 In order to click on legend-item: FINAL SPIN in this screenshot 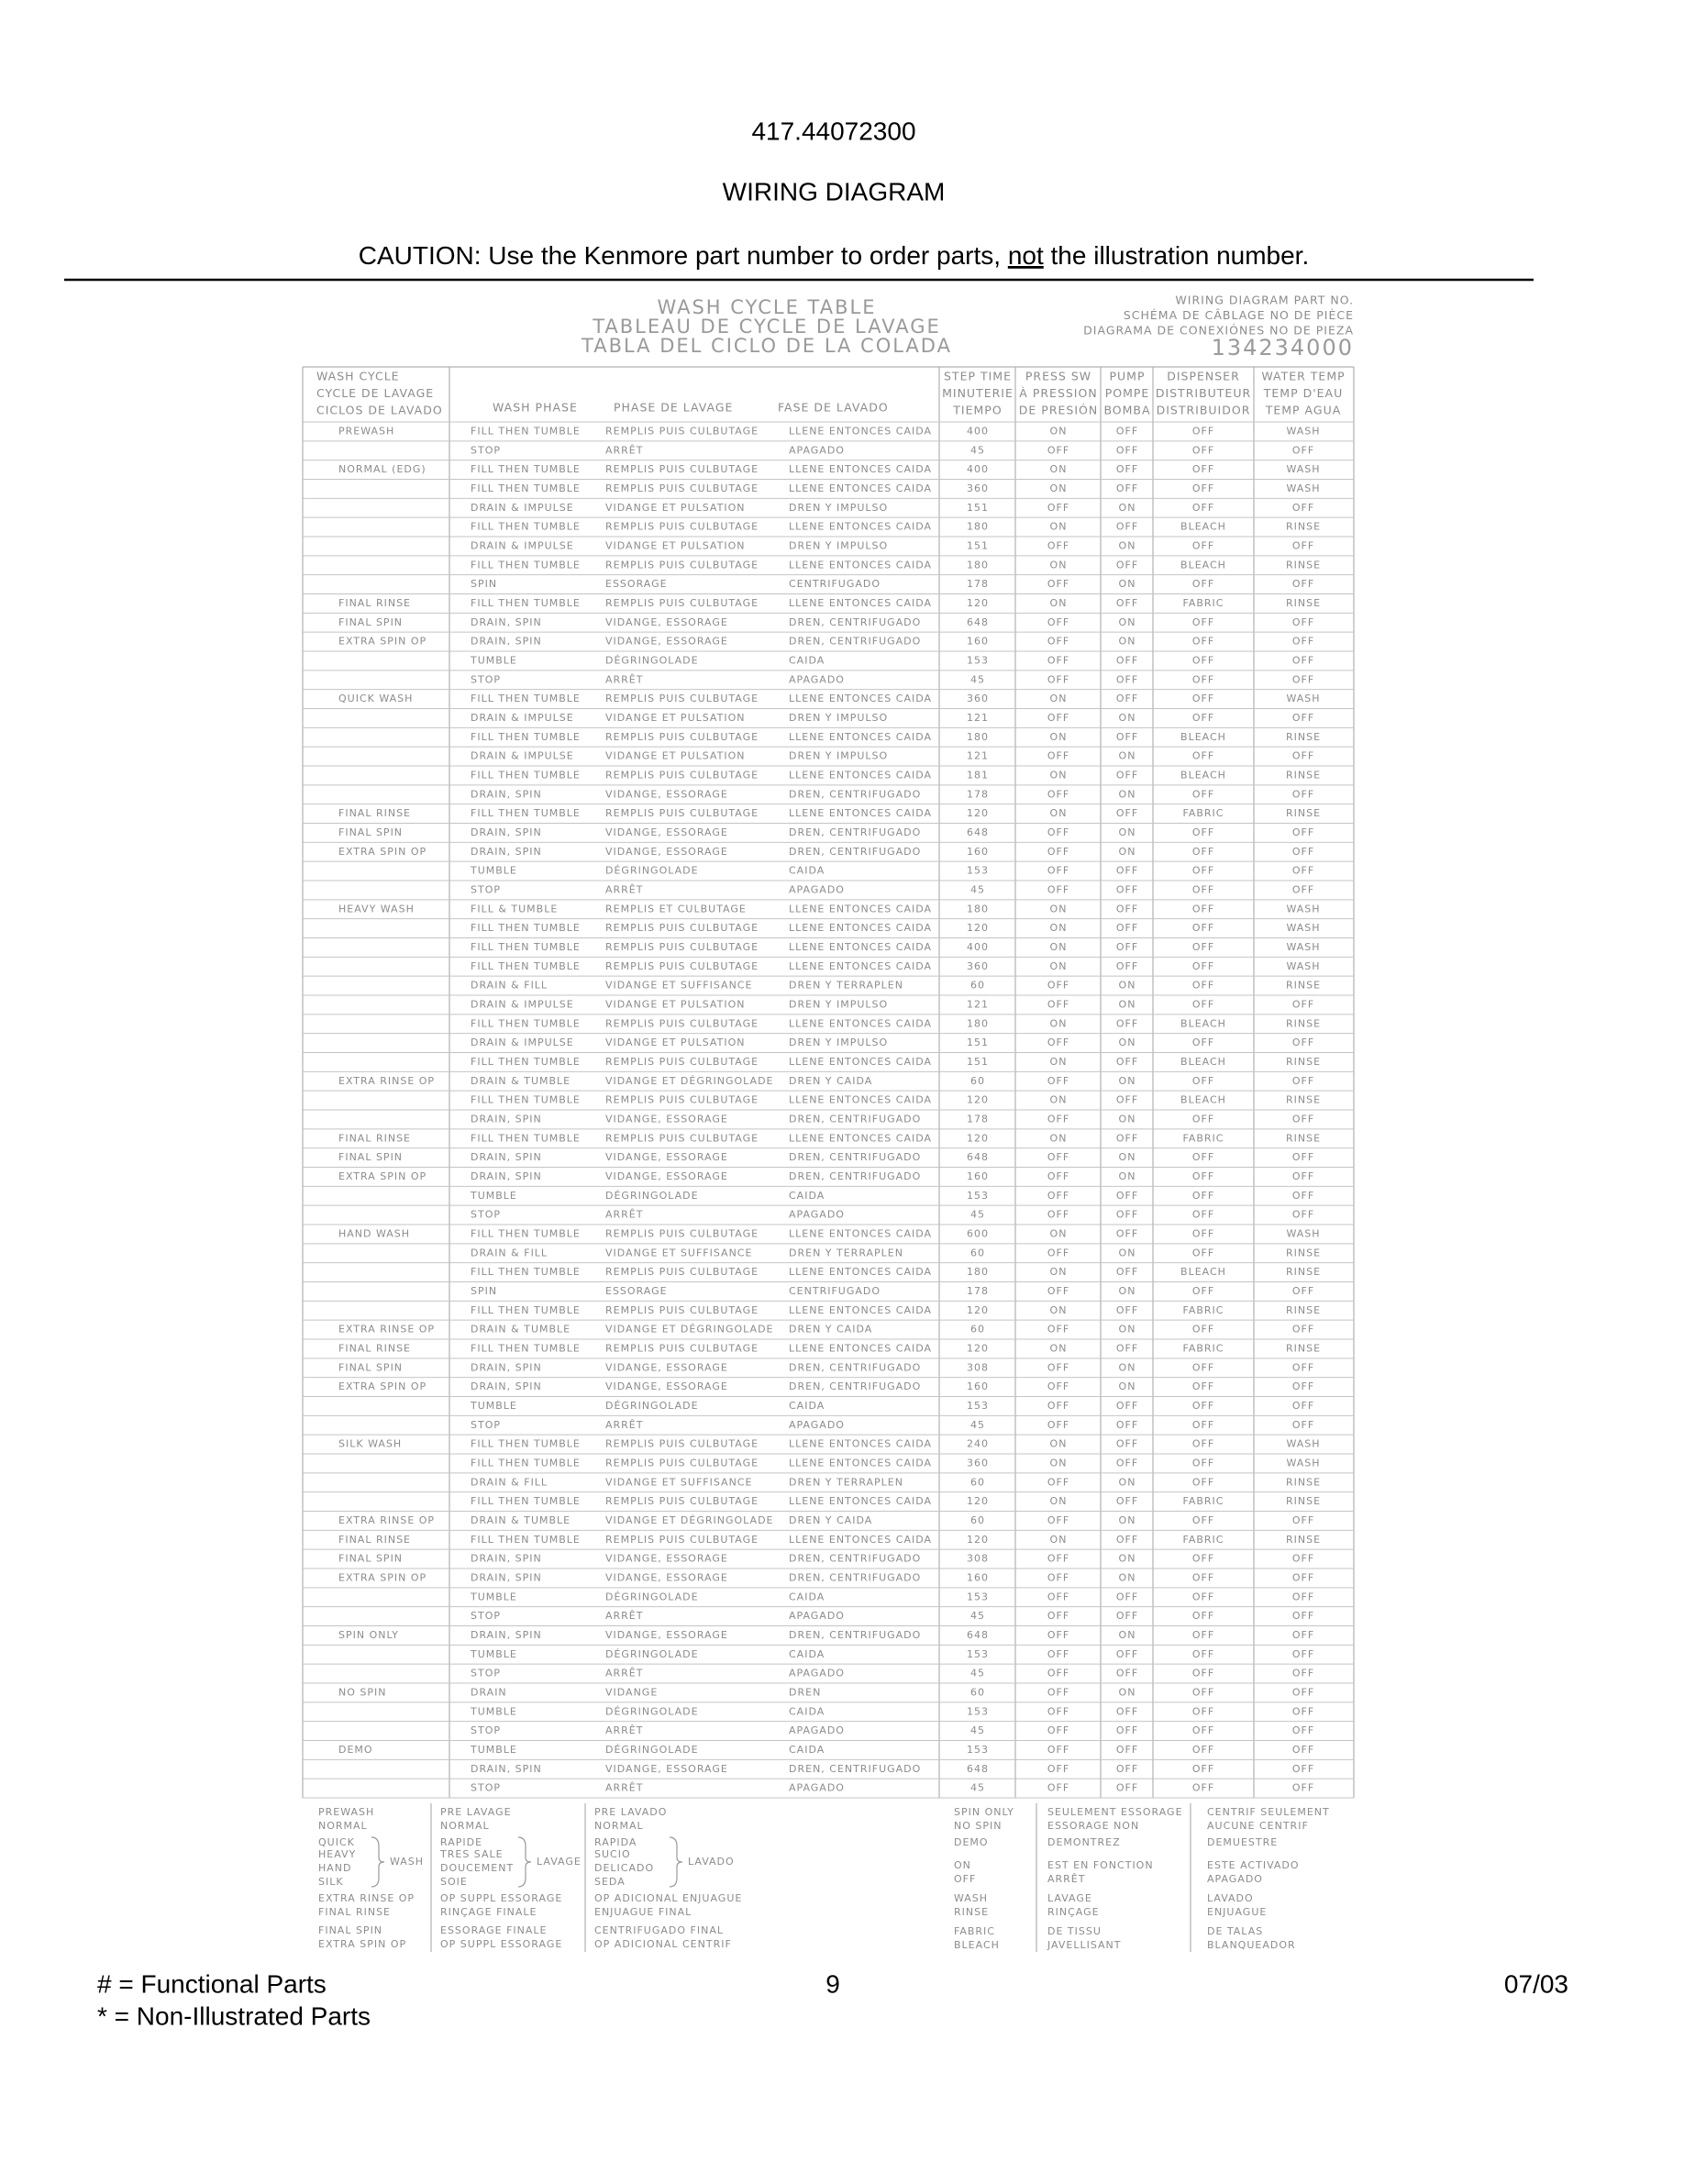, I will do `click(350, 1930)`.